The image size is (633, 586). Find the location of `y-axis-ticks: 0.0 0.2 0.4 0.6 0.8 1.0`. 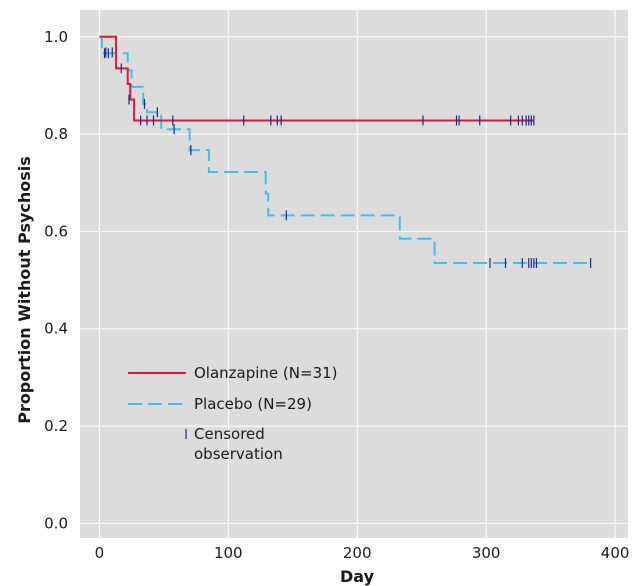

y-axis-ticks: 0.0 0.2 0.4 0.6 0.8 1.0 is located at coordinates (56, 280).